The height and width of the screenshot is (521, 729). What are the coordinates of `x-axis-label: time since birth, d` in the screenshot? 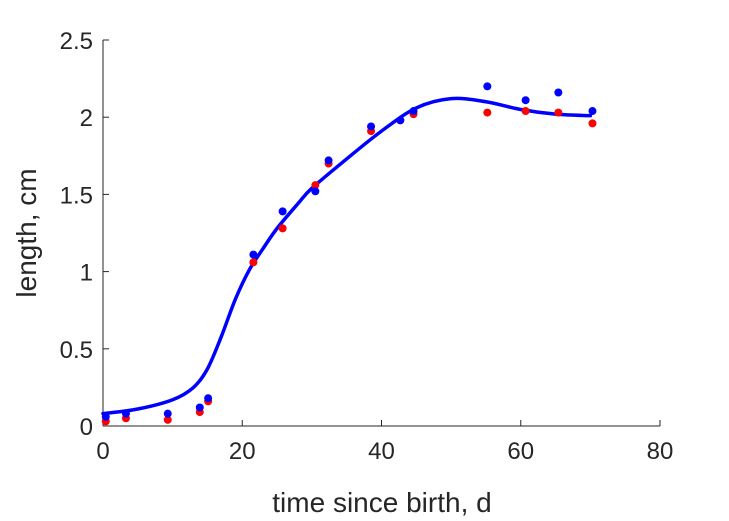 It's located at (381, 502).